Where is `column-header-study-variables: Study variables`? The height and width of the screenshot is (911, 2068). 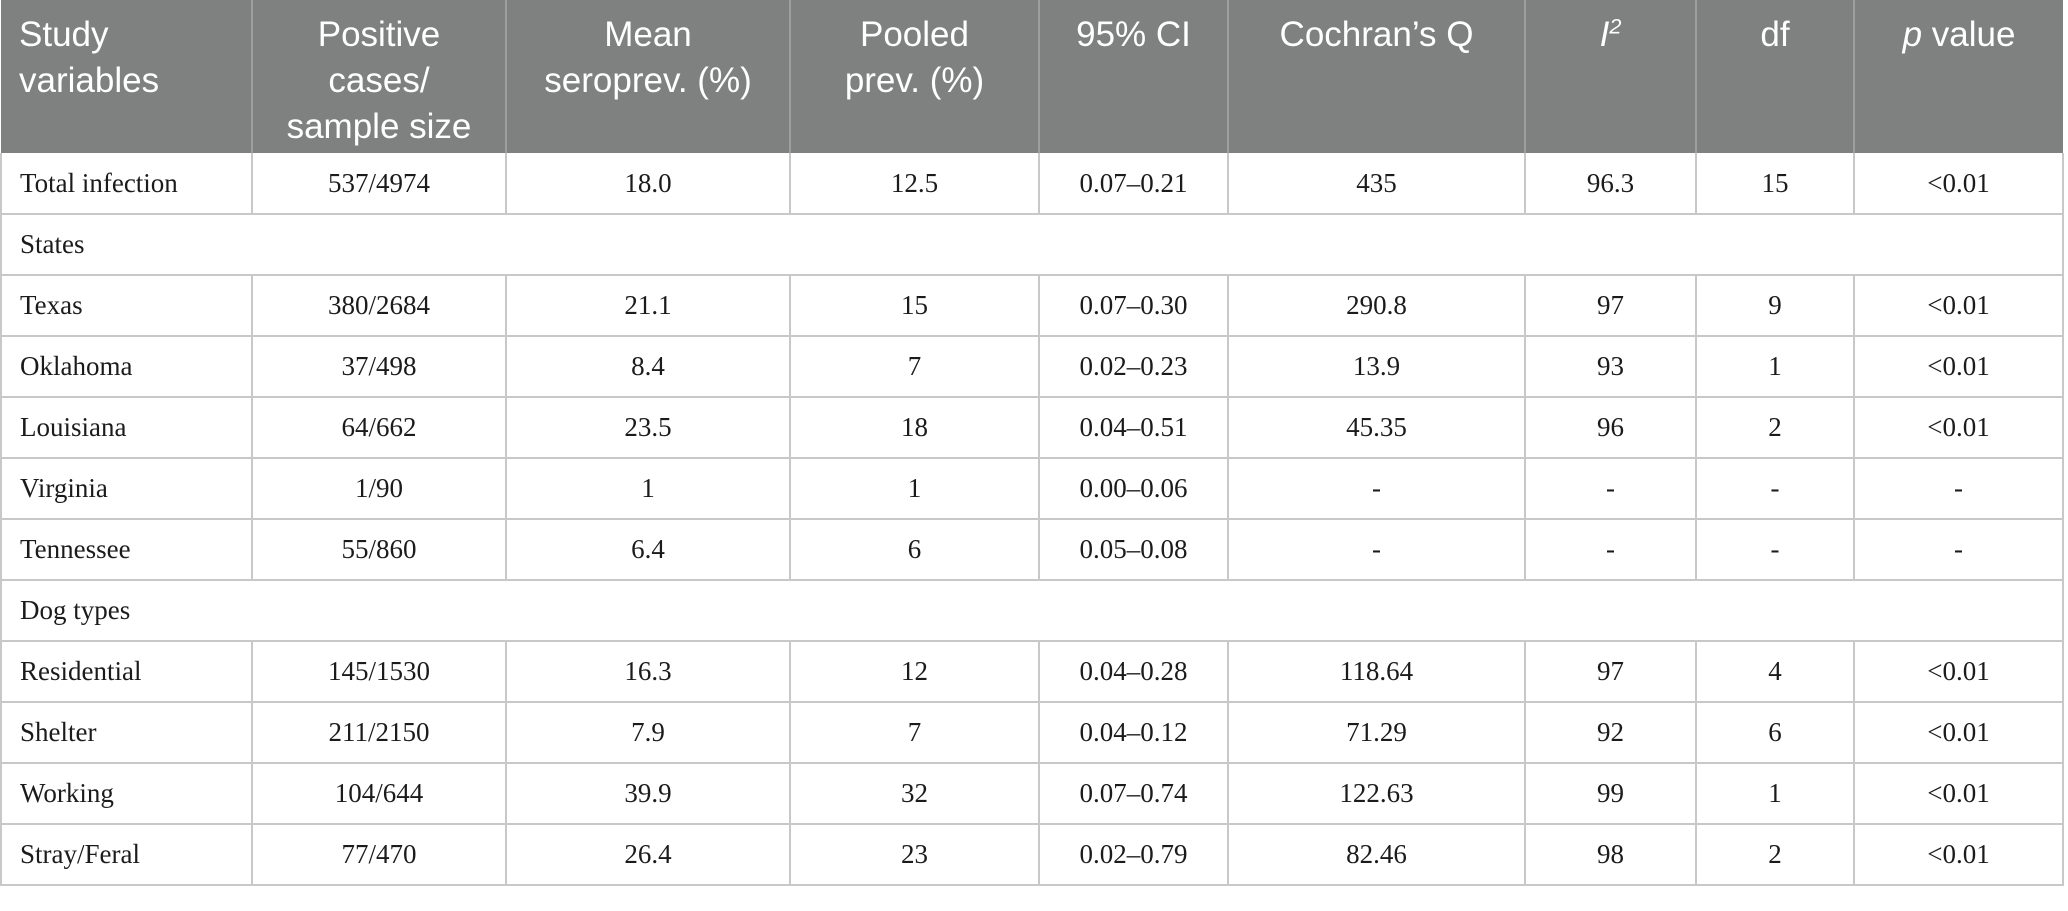
column-header-study-variables: Study variables is located at coordinates (126, 76).